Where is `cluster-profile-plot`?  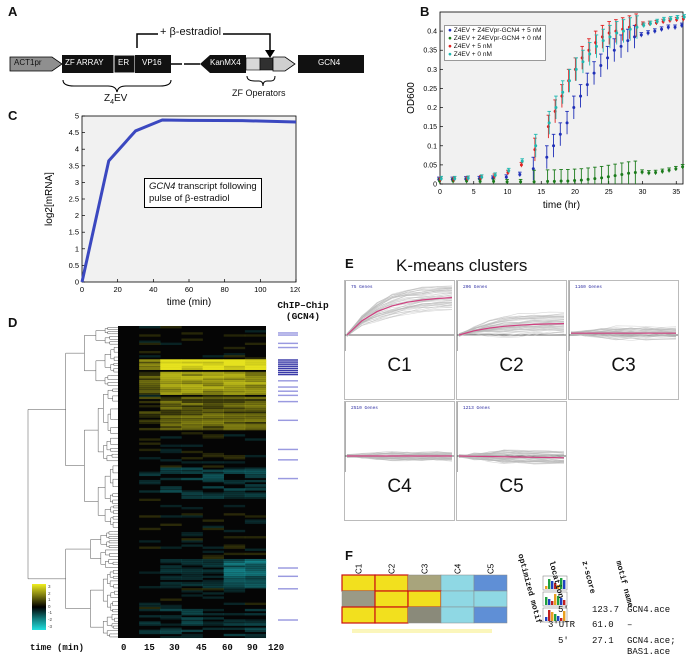 cluster-profile-plot is located at coordinates (623, 316).